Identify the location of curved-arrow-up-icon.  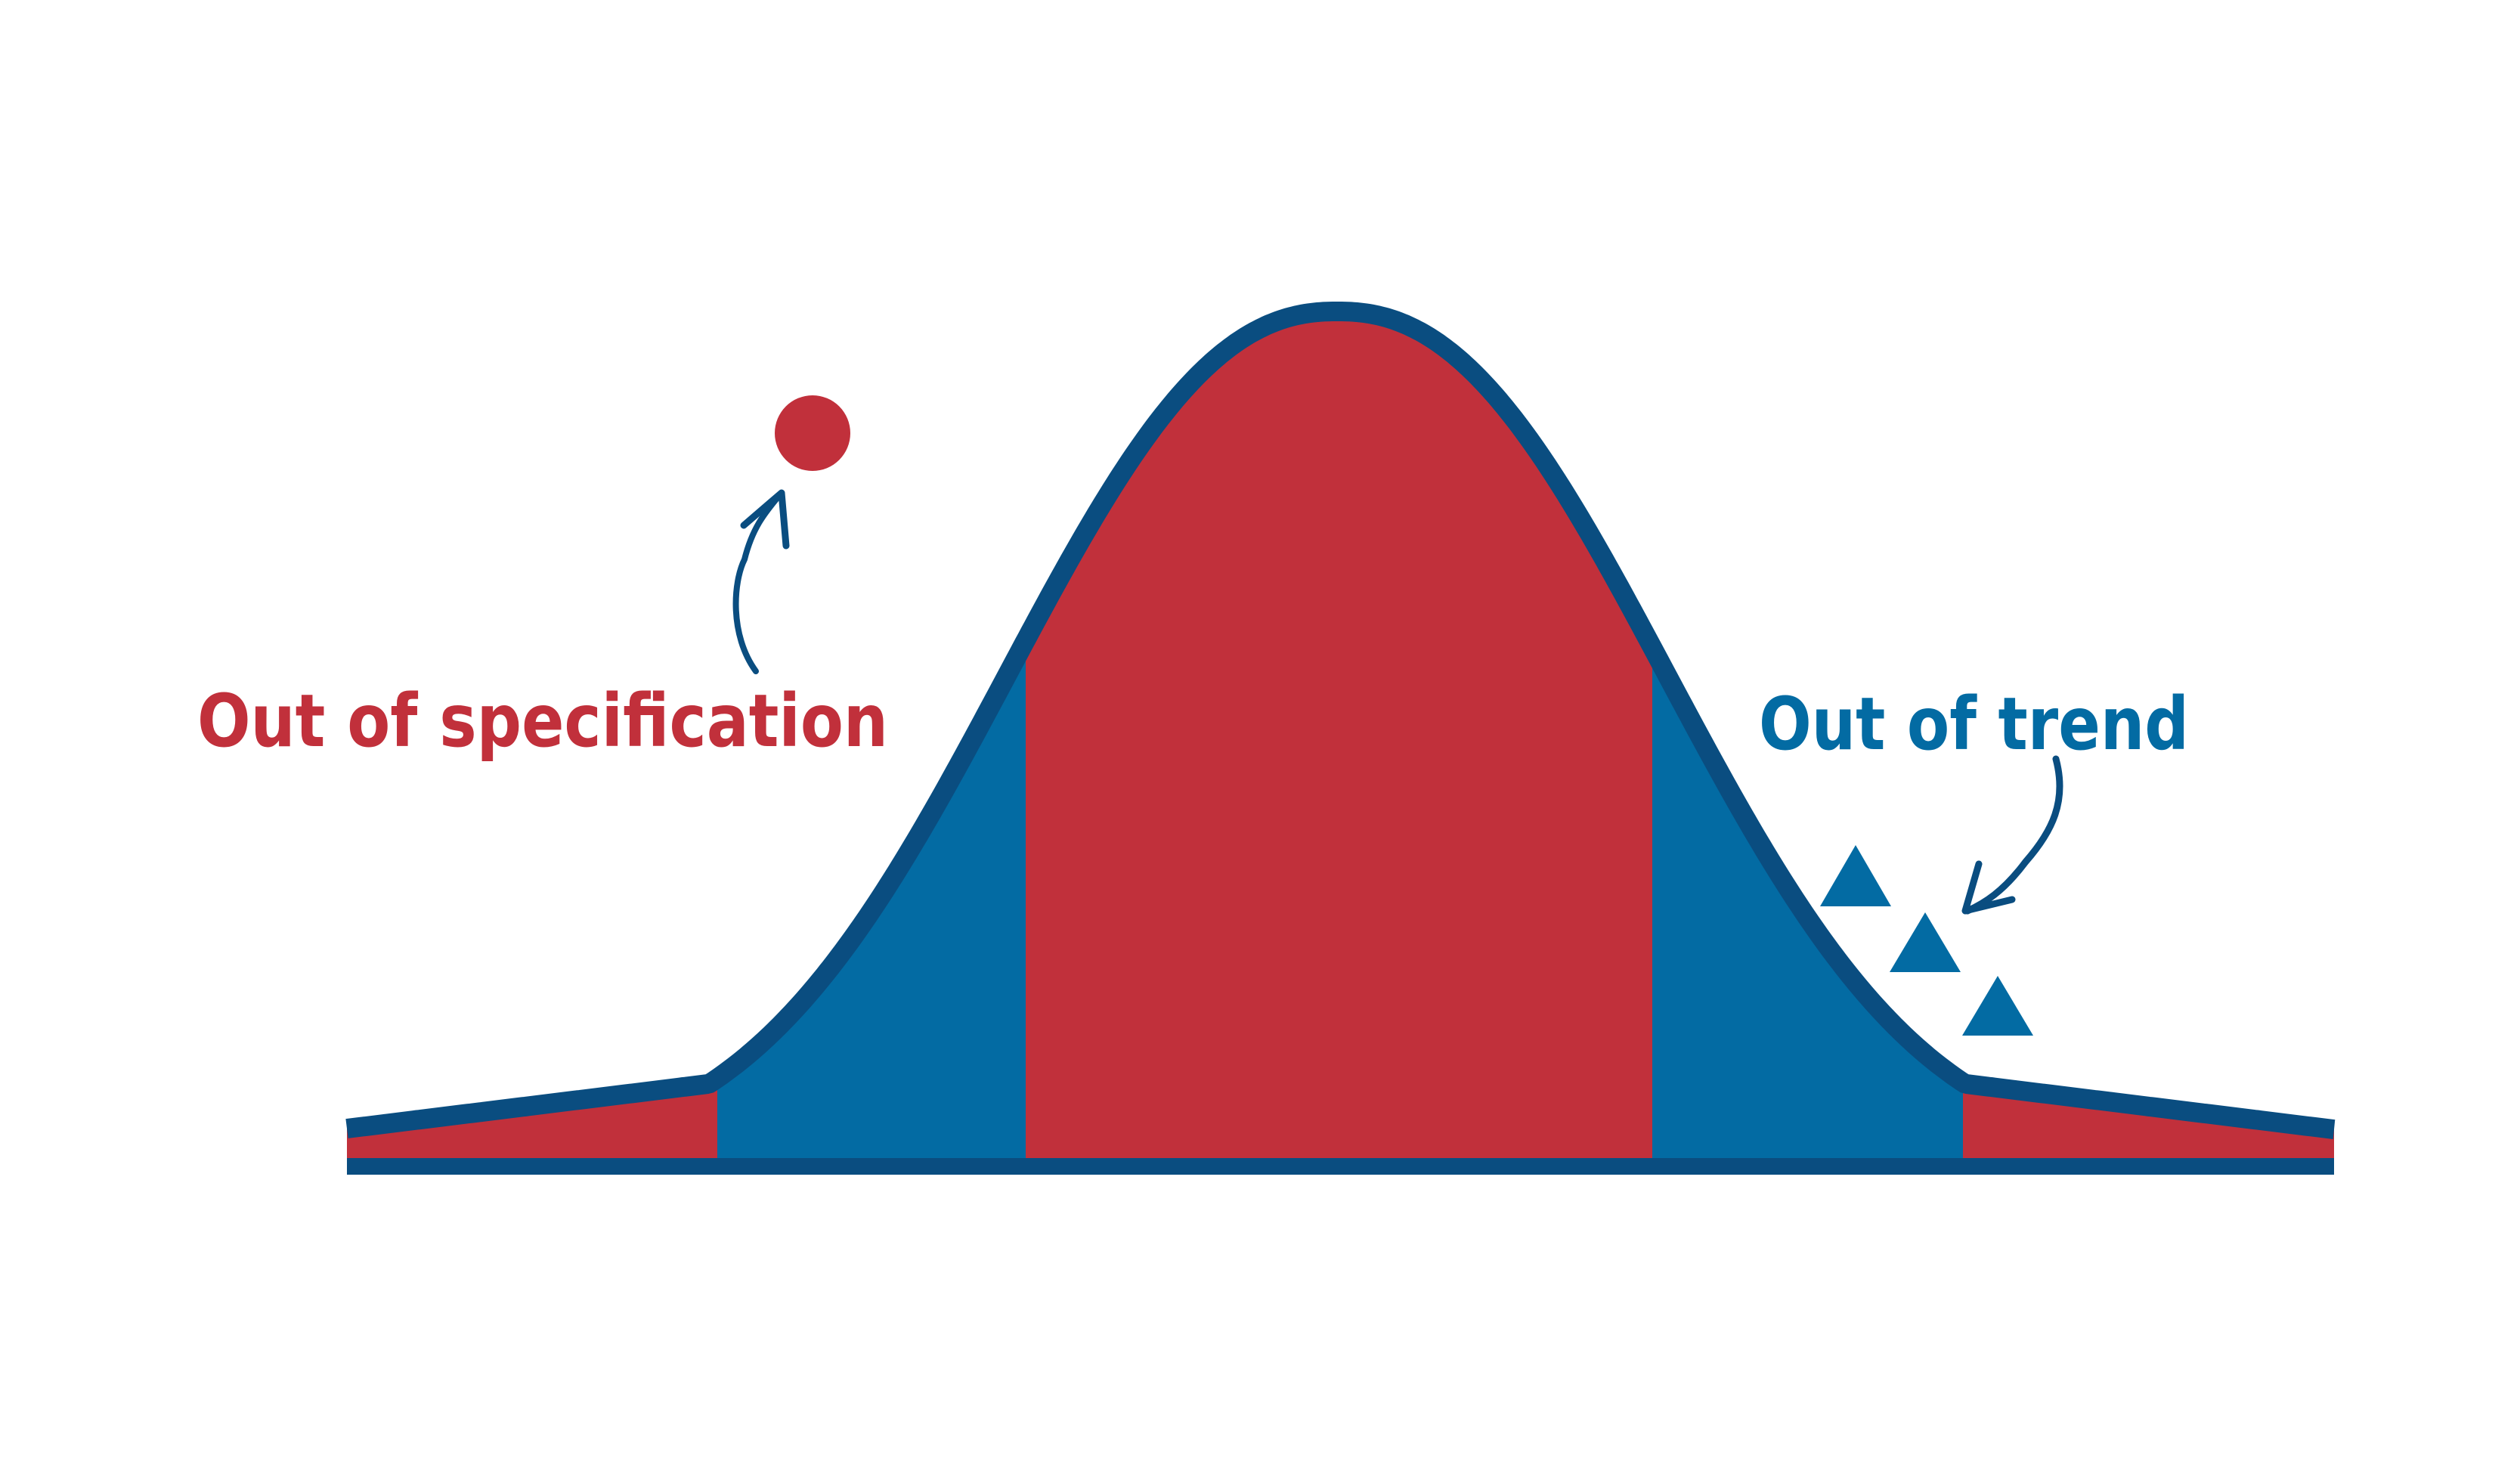
(761, 581).